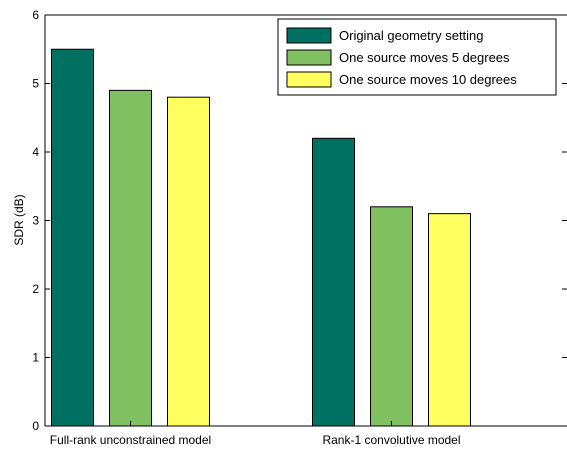 The height and width of the screenshot is (453, 567). I want to click on y-tick-label: 5, so click(35, 84).